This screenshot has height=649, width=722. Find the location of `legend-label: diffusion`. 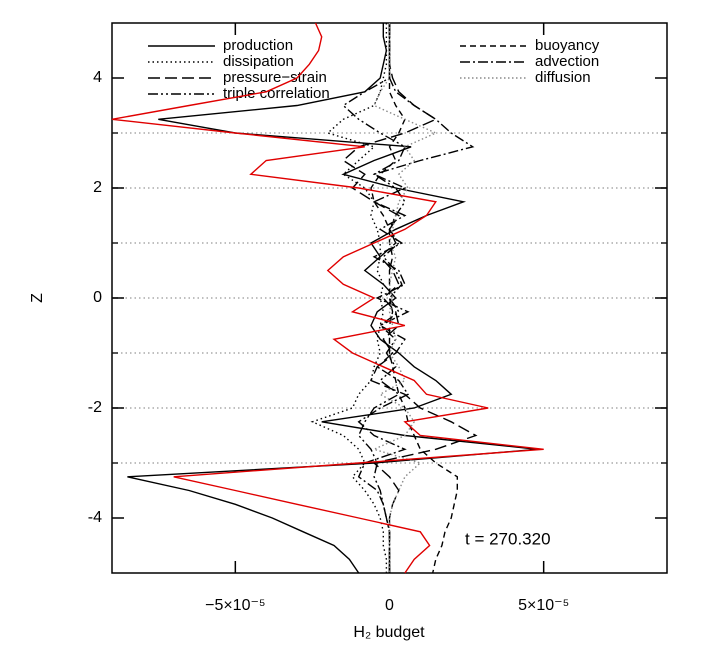

legend-label: diffusion is located at coordinates (563, 77).